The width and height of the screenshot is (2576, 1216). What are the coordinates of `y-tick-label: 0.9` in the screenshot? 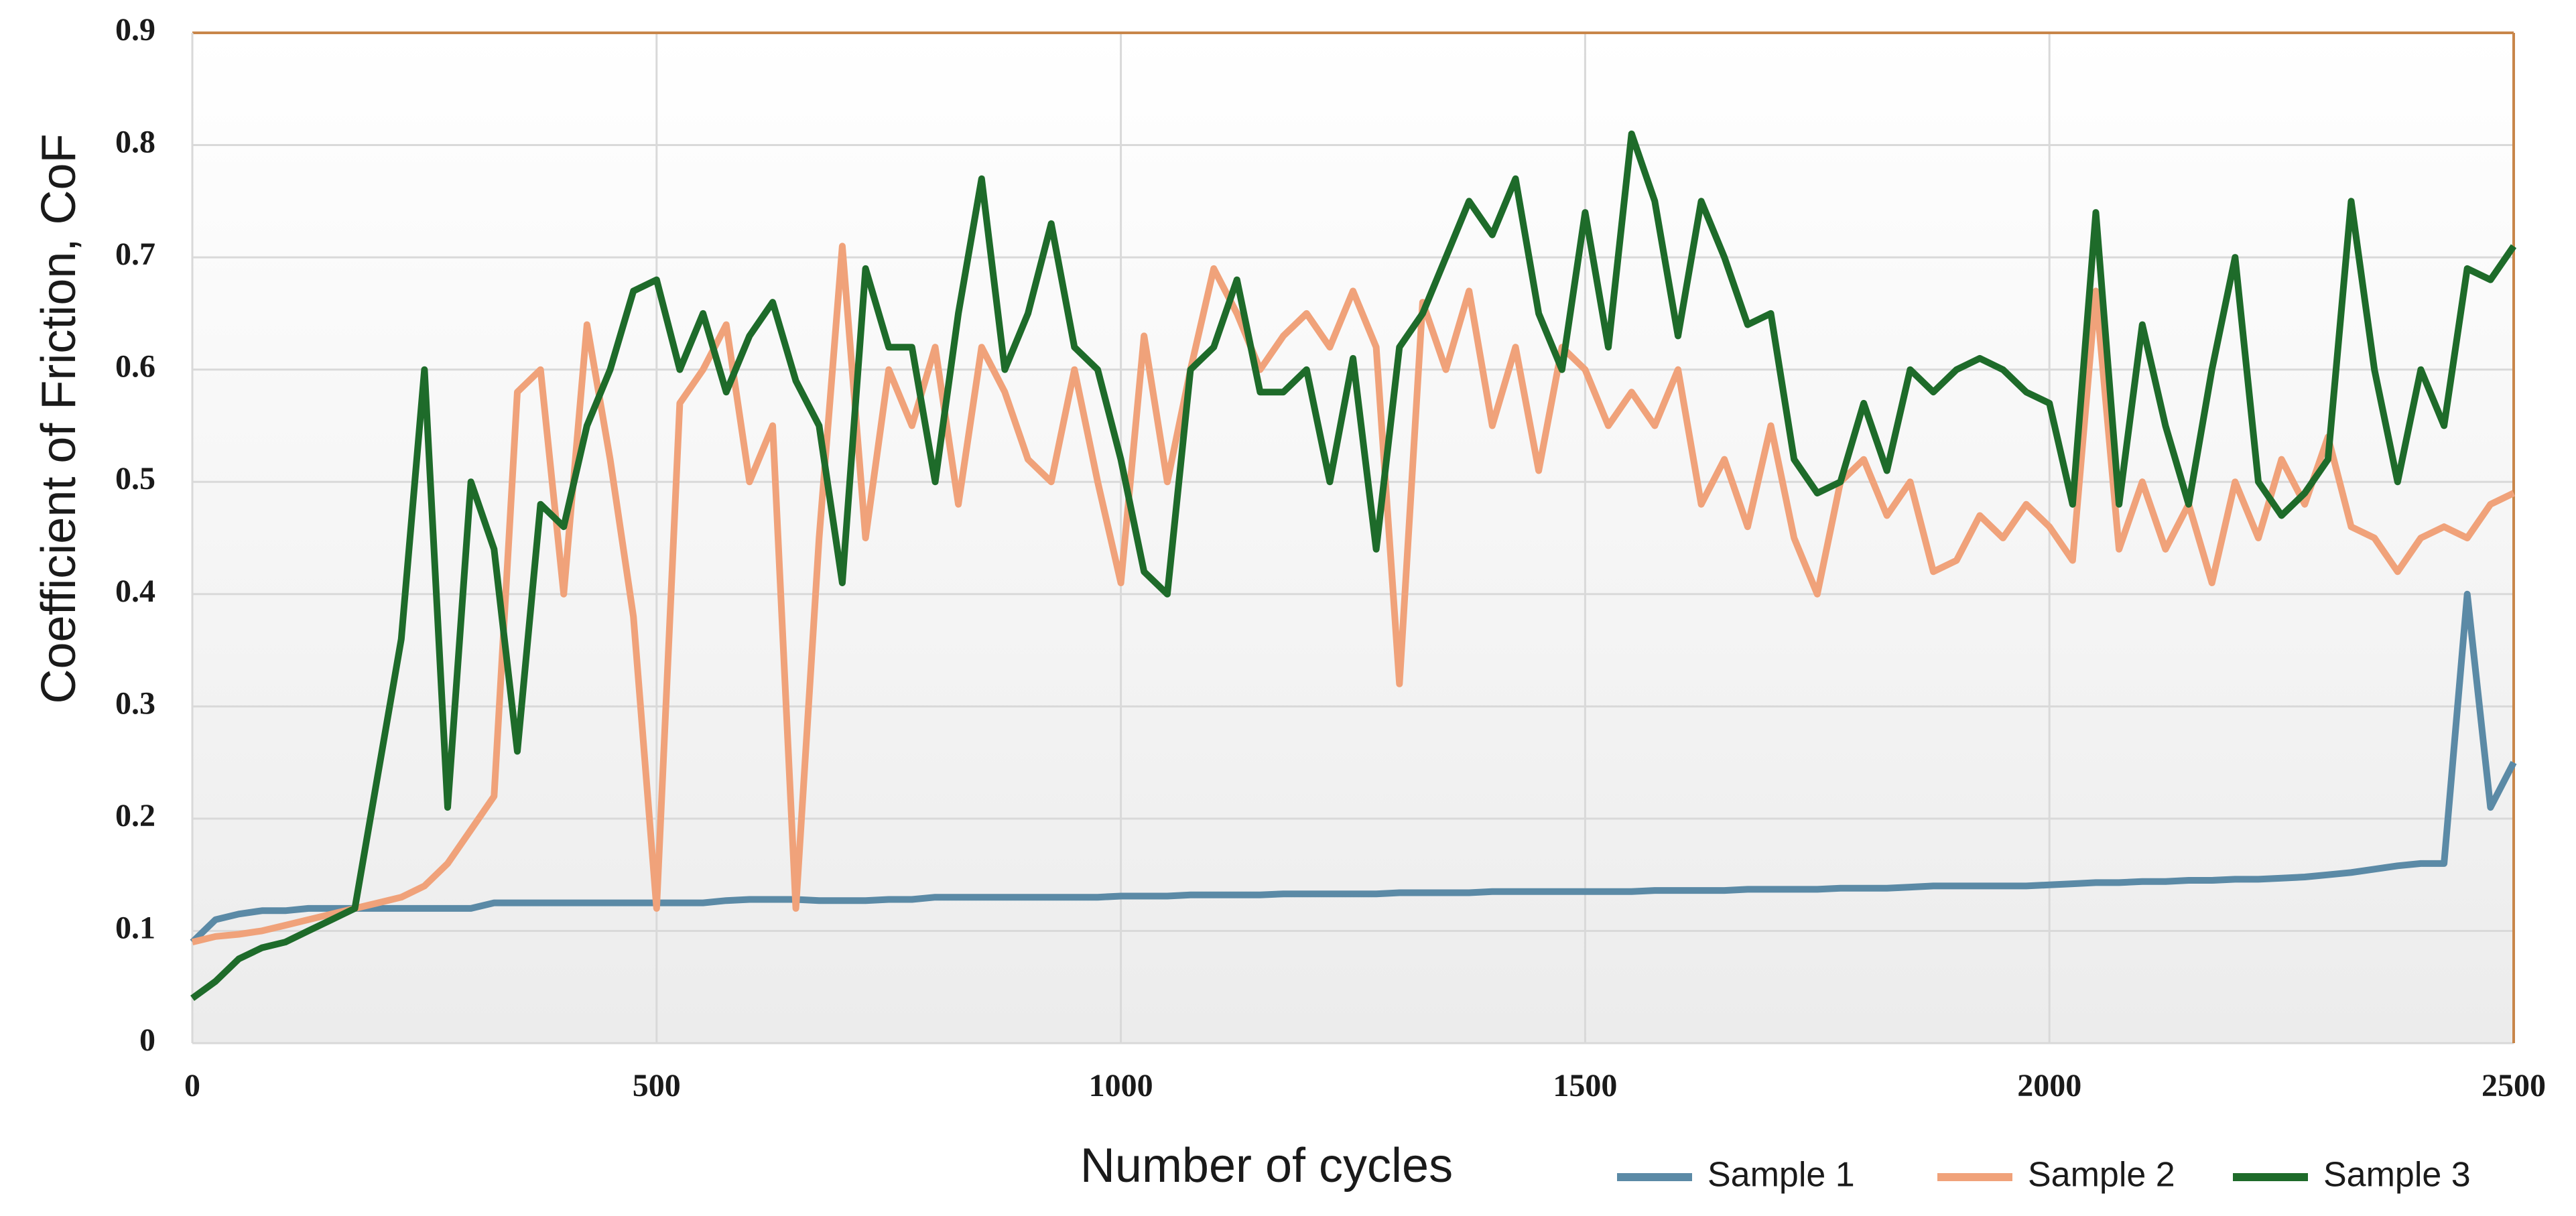 It's located at (135, 30).